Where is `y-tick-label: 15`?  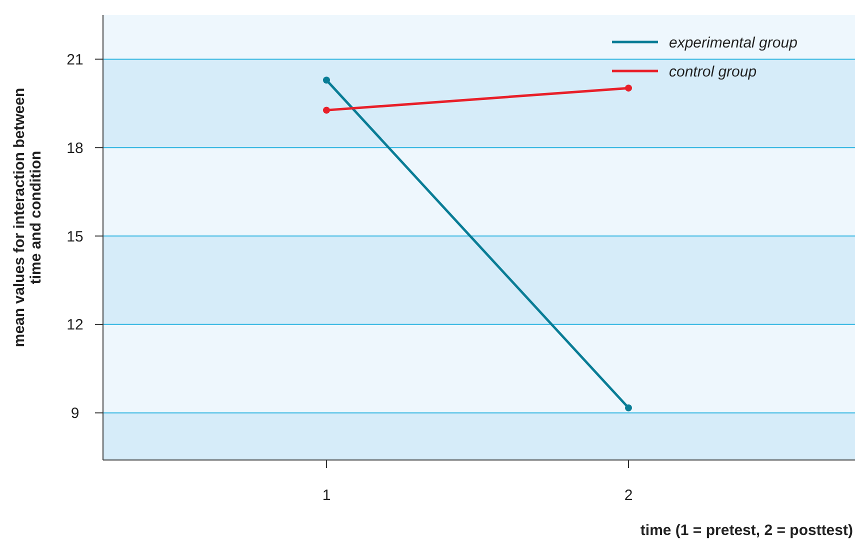 y-tick-label: 15 is located at coordinates (75, 237).